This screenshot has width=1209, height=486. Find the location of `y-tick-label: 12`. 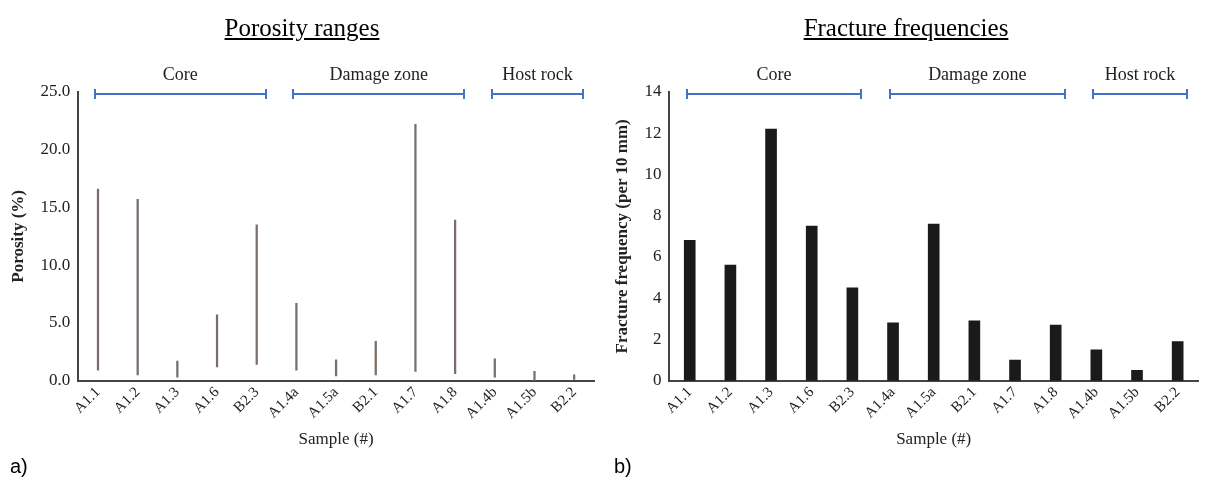

y-tick-label: 12 is located at coordinates (653, 132).